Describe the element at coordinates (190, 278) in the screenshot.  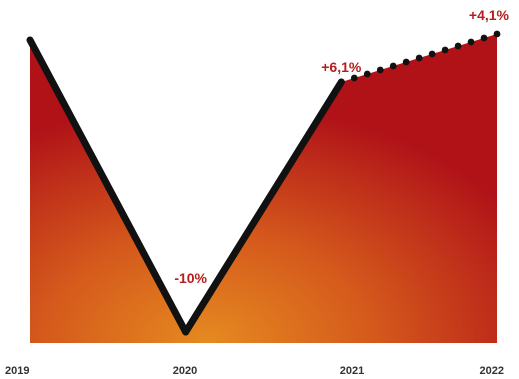
I see `data-label-2020: -10%` at that location.